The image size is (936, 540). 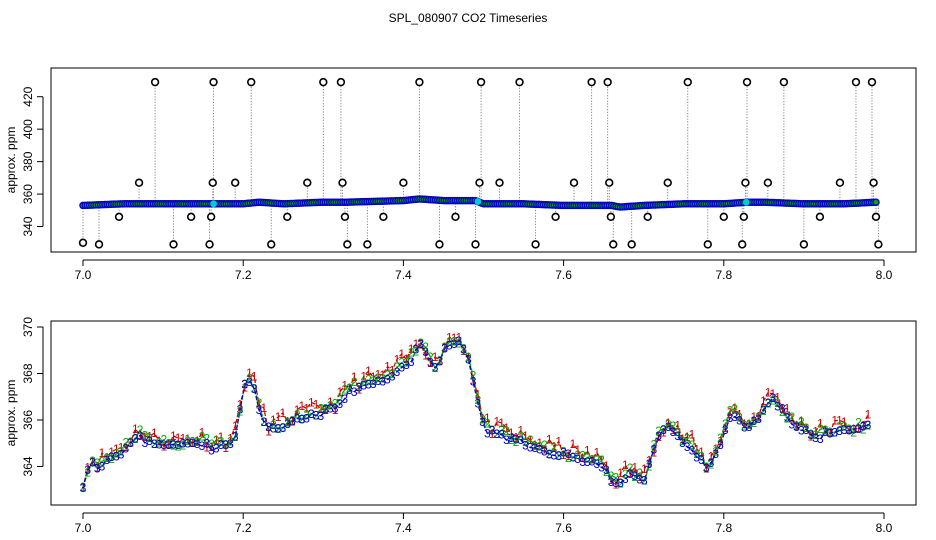 What do you see at coordinates (403, 275) in the screenshot?
I see `top-x-tick-label: 7.4` at bounding box center [403, 275].